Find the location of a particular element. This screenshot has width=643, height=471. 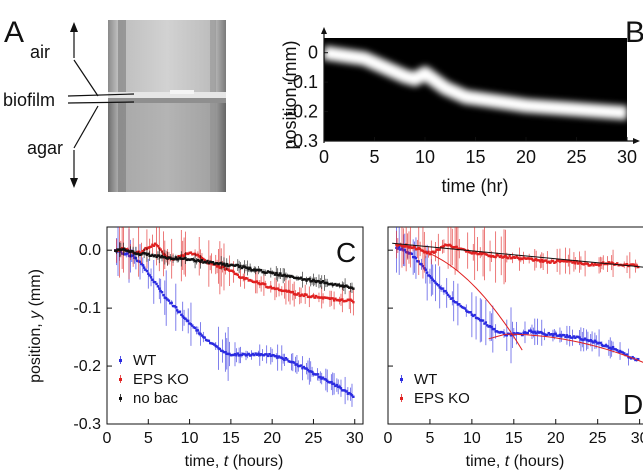

c-ytick-label: -0.1 is located at coordinates (87, 308).